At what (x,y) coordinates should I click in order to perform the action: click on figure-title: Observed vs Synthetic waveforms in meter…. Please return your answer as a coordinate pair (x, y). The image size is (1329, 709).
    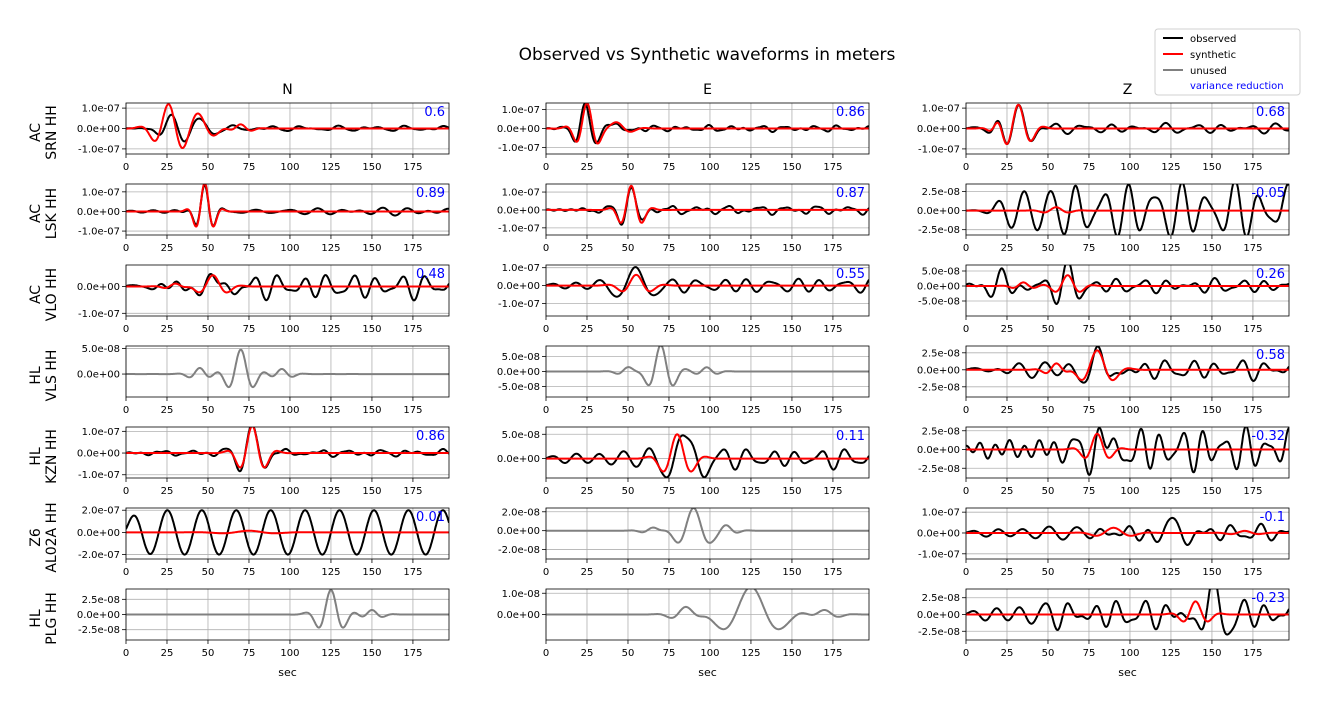
    Looking at the image, I should click on (707, 55).